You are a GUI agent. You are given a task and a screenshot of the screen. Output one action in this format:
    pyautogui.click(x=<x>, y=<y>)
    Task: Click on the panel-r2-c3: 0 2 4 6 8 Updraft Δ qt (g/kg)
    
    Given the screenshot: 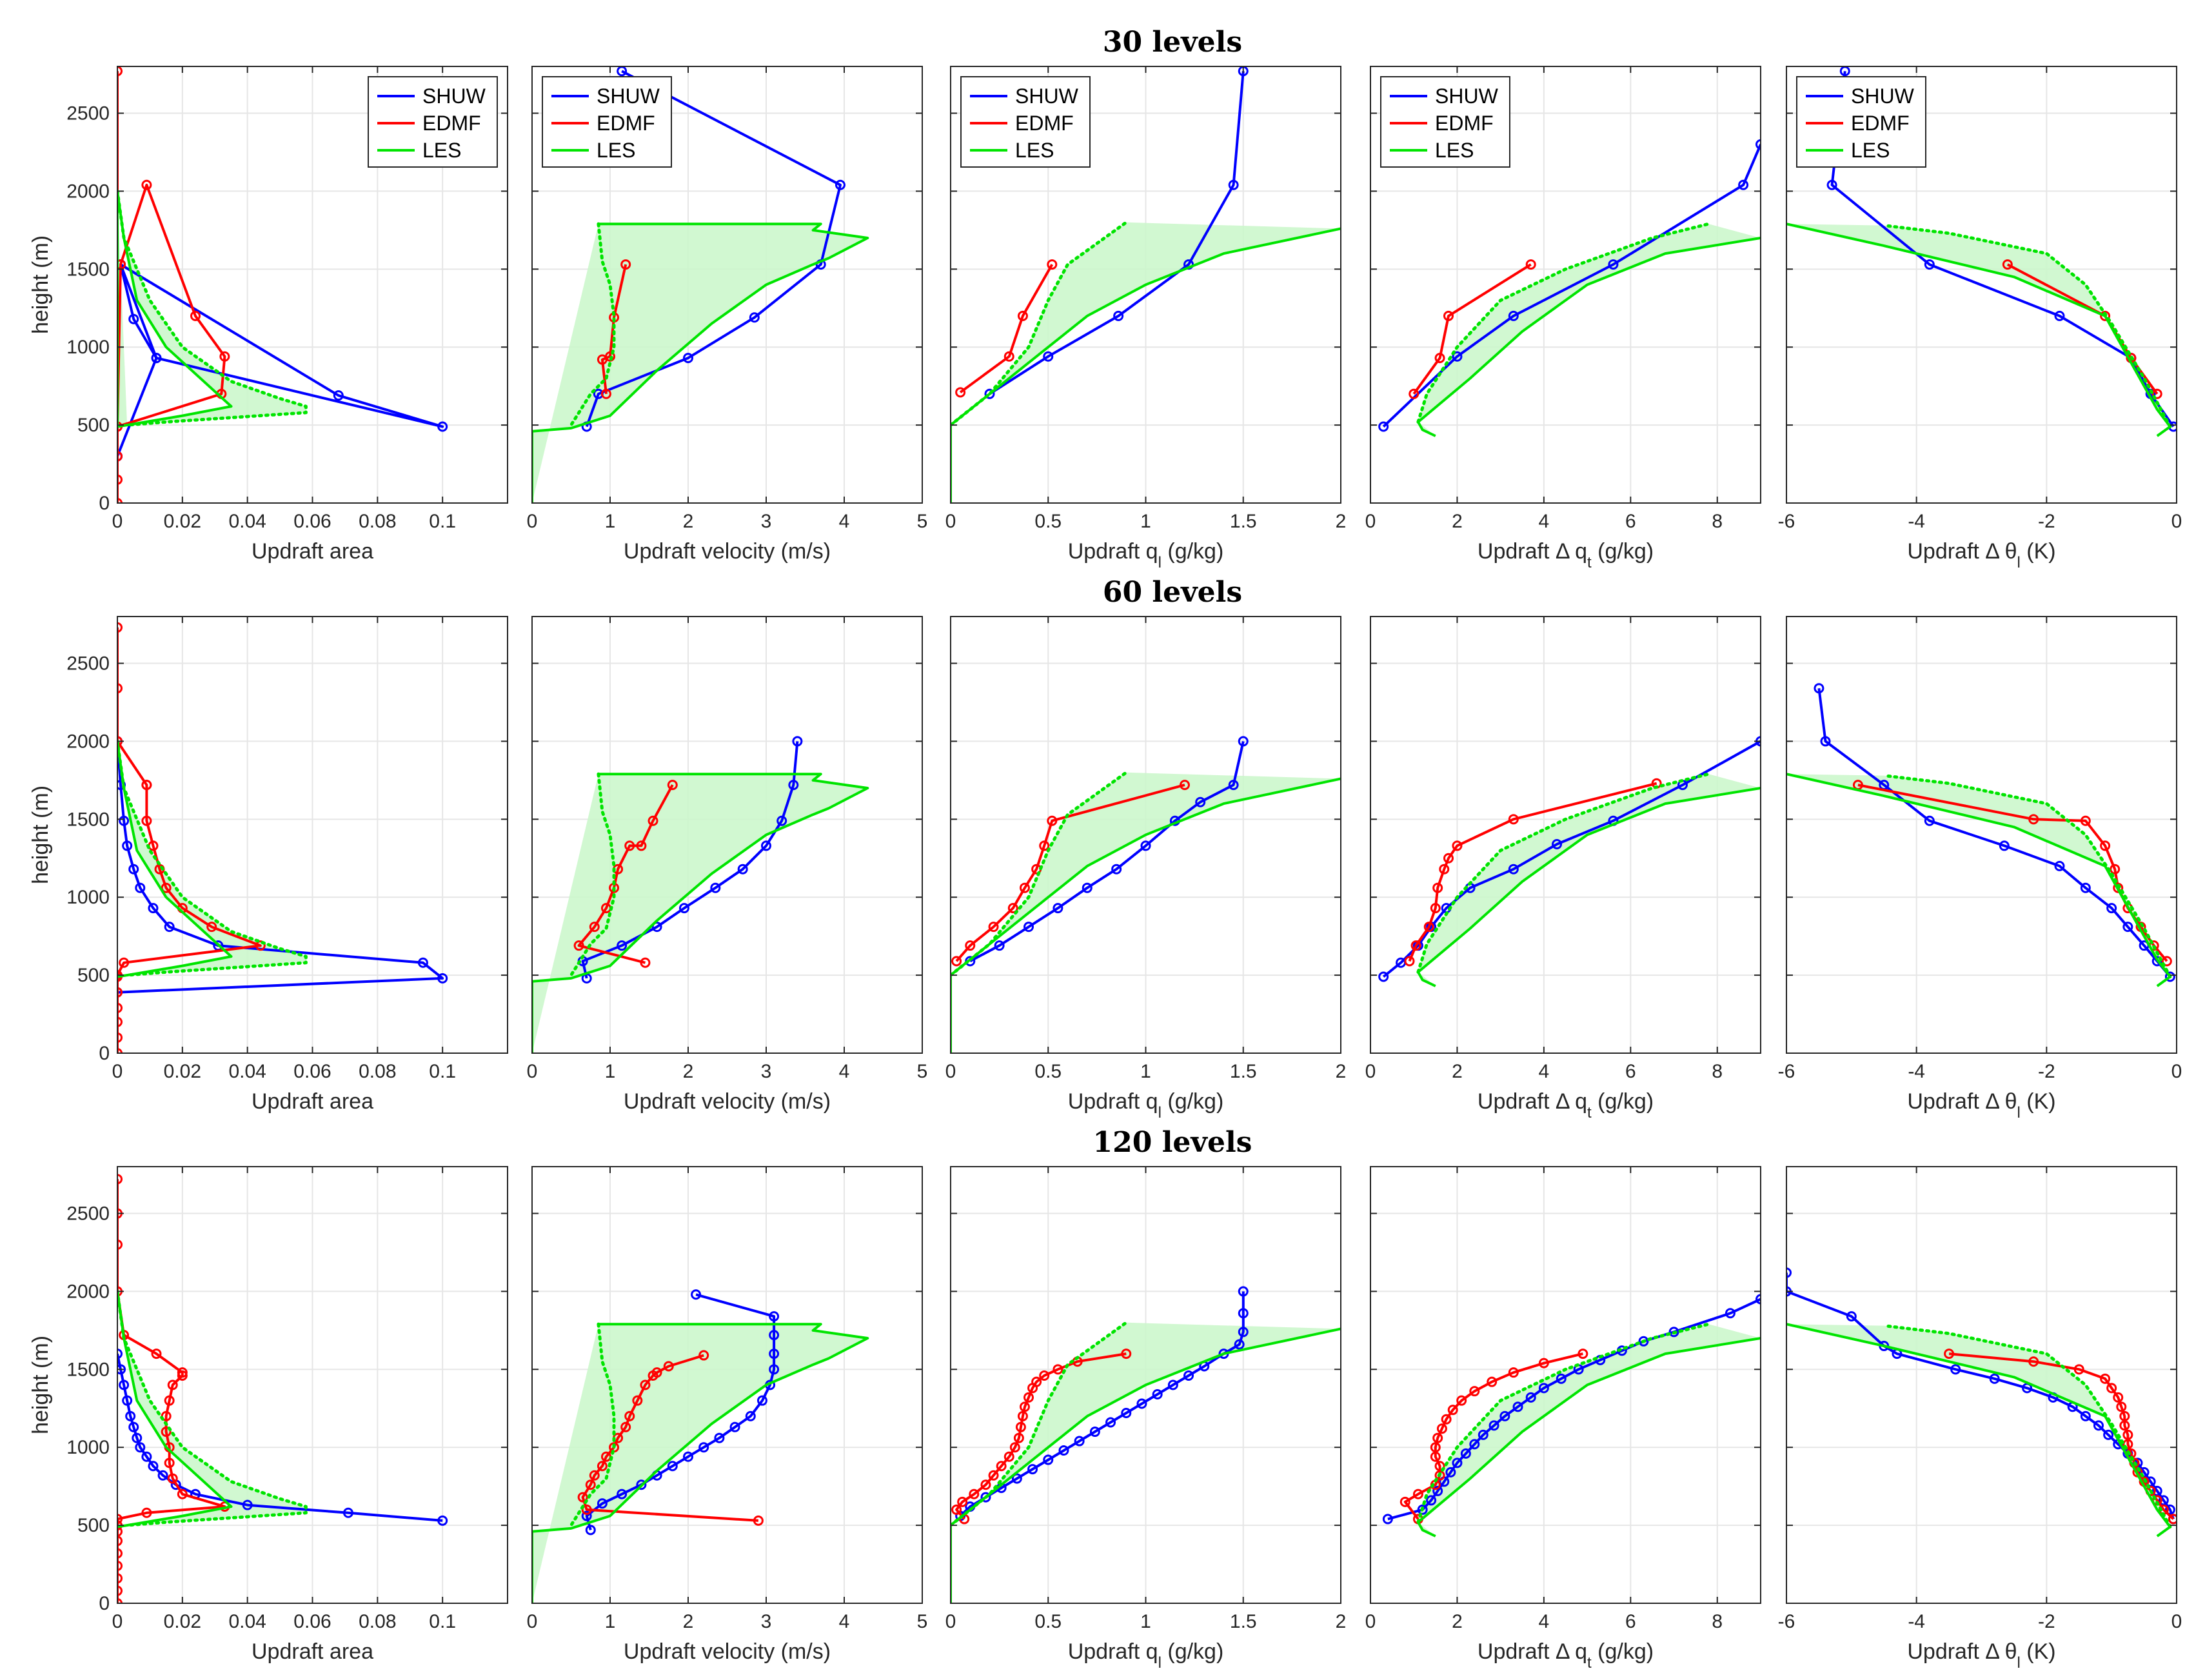 What is the action you would take?
    pyautogui.click(x=1563, y=1419)
    